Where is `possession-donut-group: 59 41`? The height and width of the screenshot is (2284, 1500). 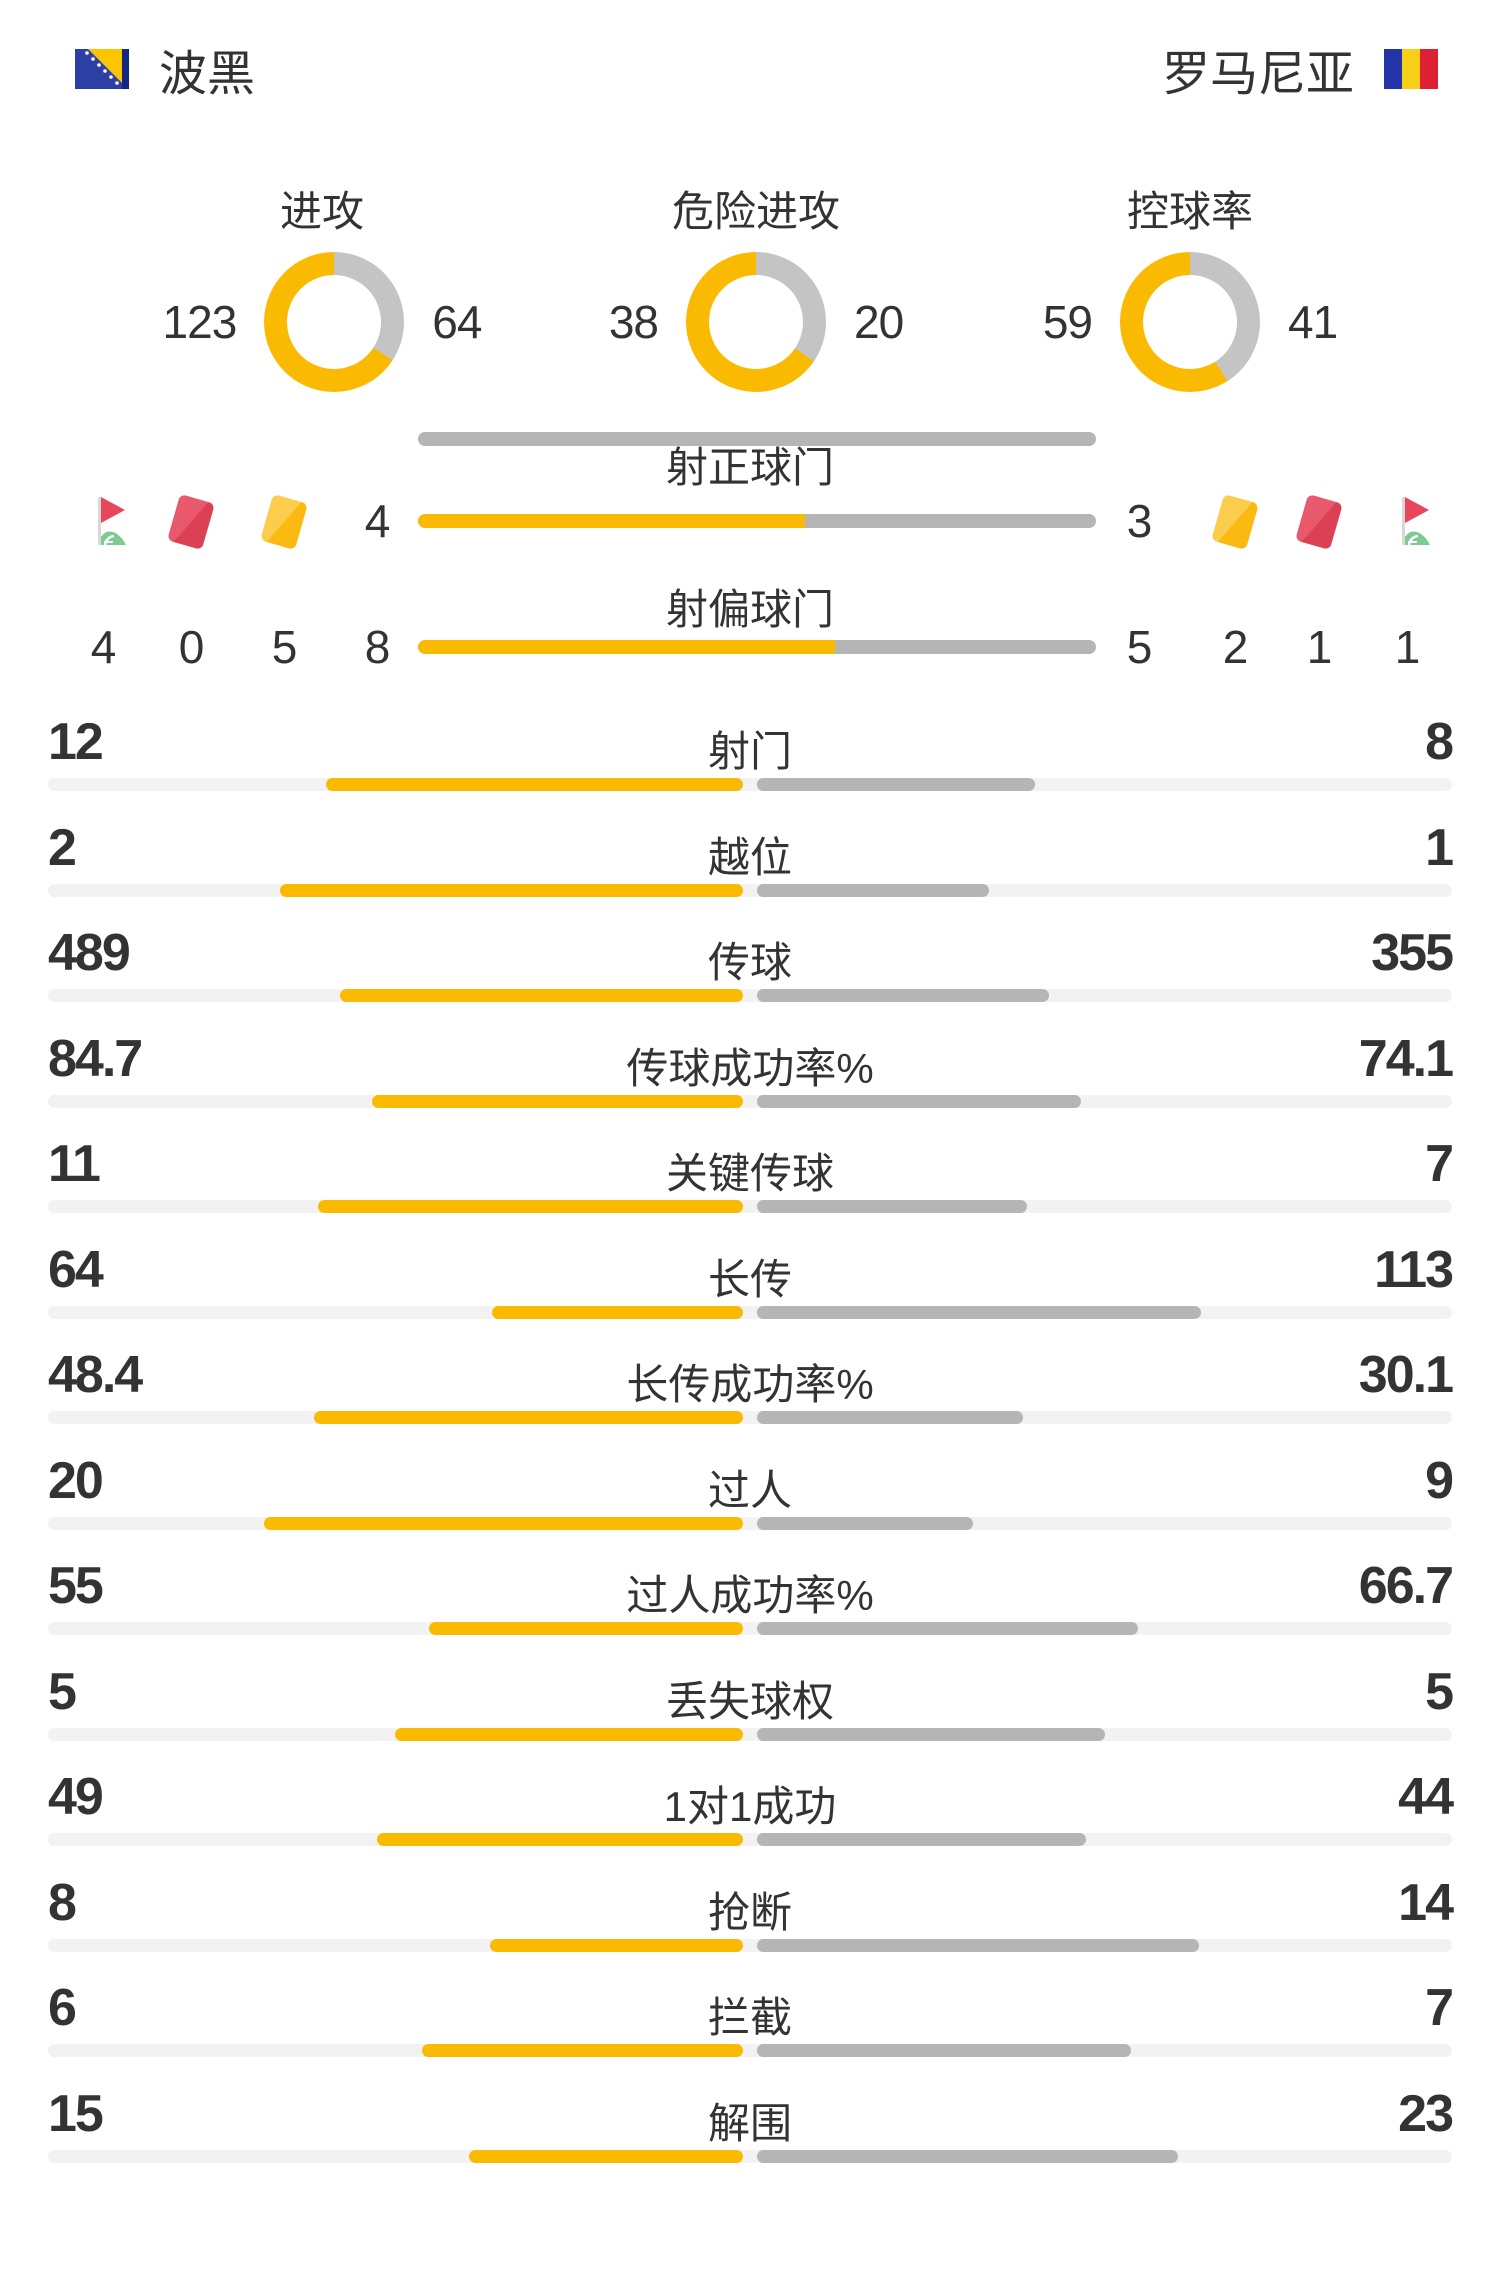 possession-donut-group: 59 41 is located at coordinates (1190, 322).